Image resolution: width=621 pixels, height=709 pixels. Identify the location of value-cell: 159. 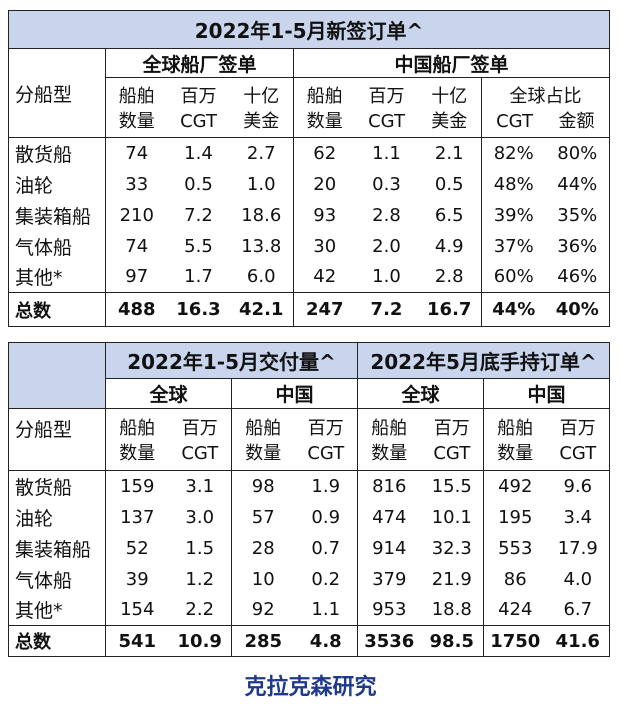
(137, 486).